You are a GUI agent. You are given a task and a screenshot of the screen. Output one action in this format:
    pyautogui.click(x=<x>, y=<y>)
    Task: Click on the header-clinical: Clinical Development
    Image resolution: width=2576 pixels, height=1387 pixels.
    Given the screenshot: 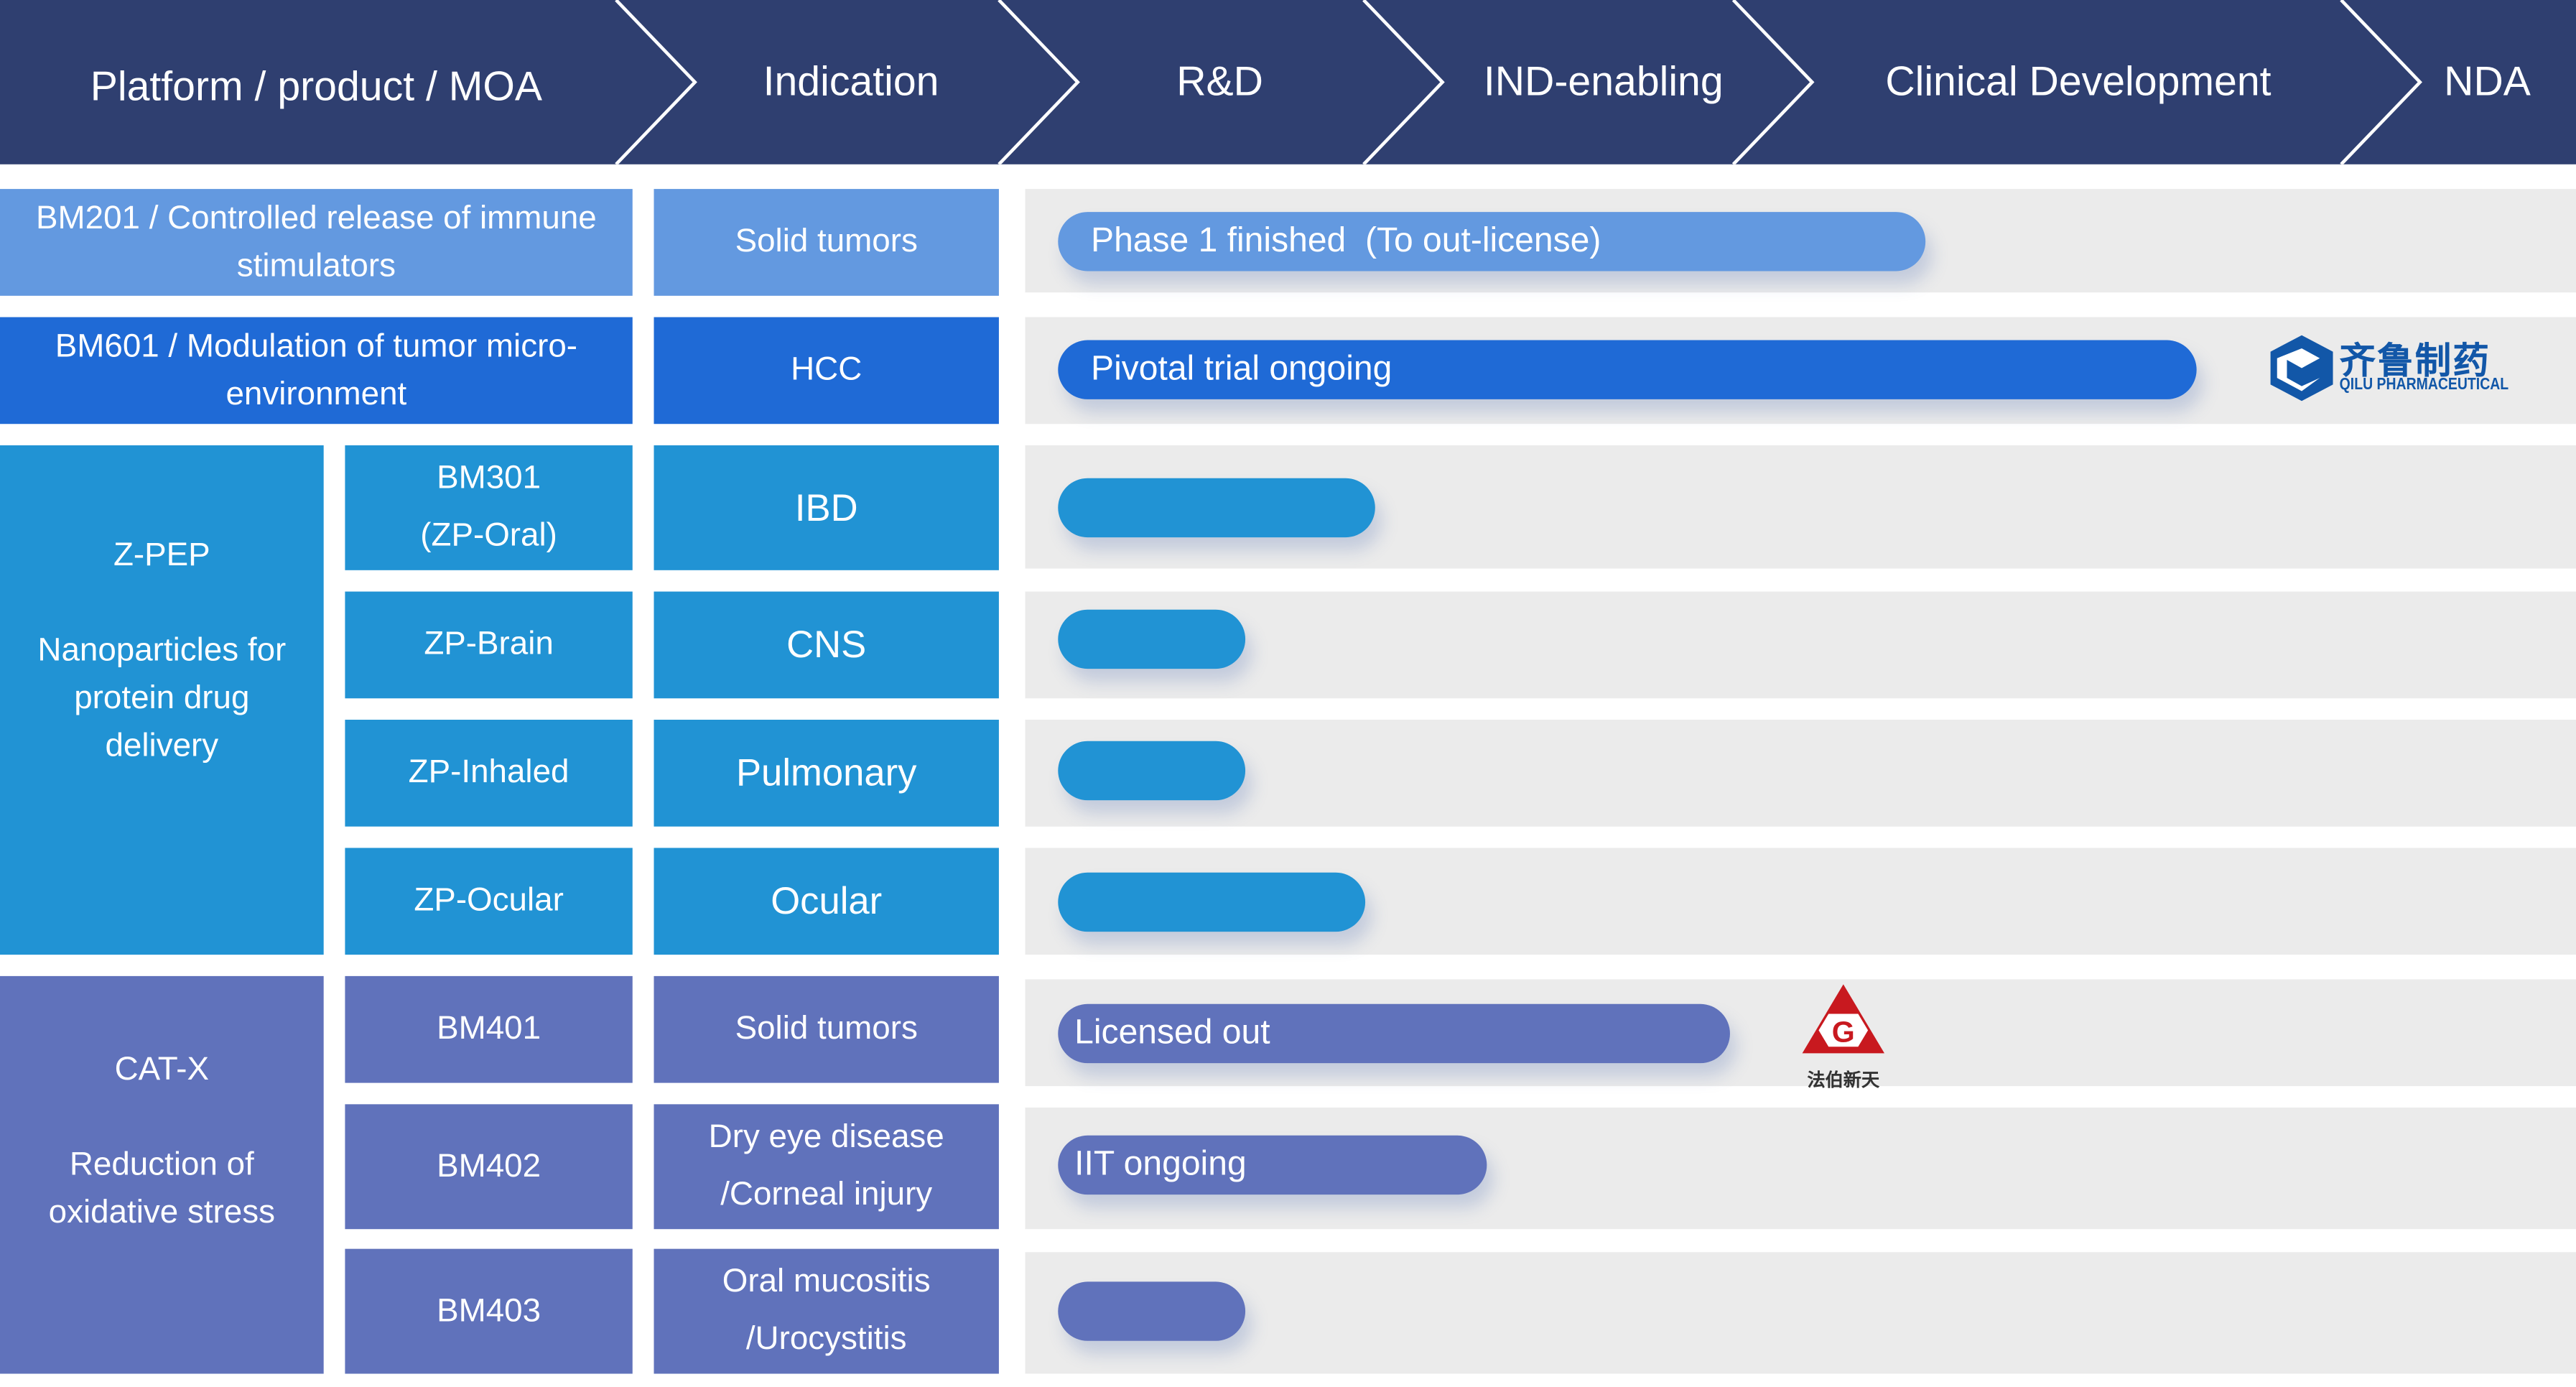 What is the action you would take?
    pyautogui.click(x=2078, y=81)
    